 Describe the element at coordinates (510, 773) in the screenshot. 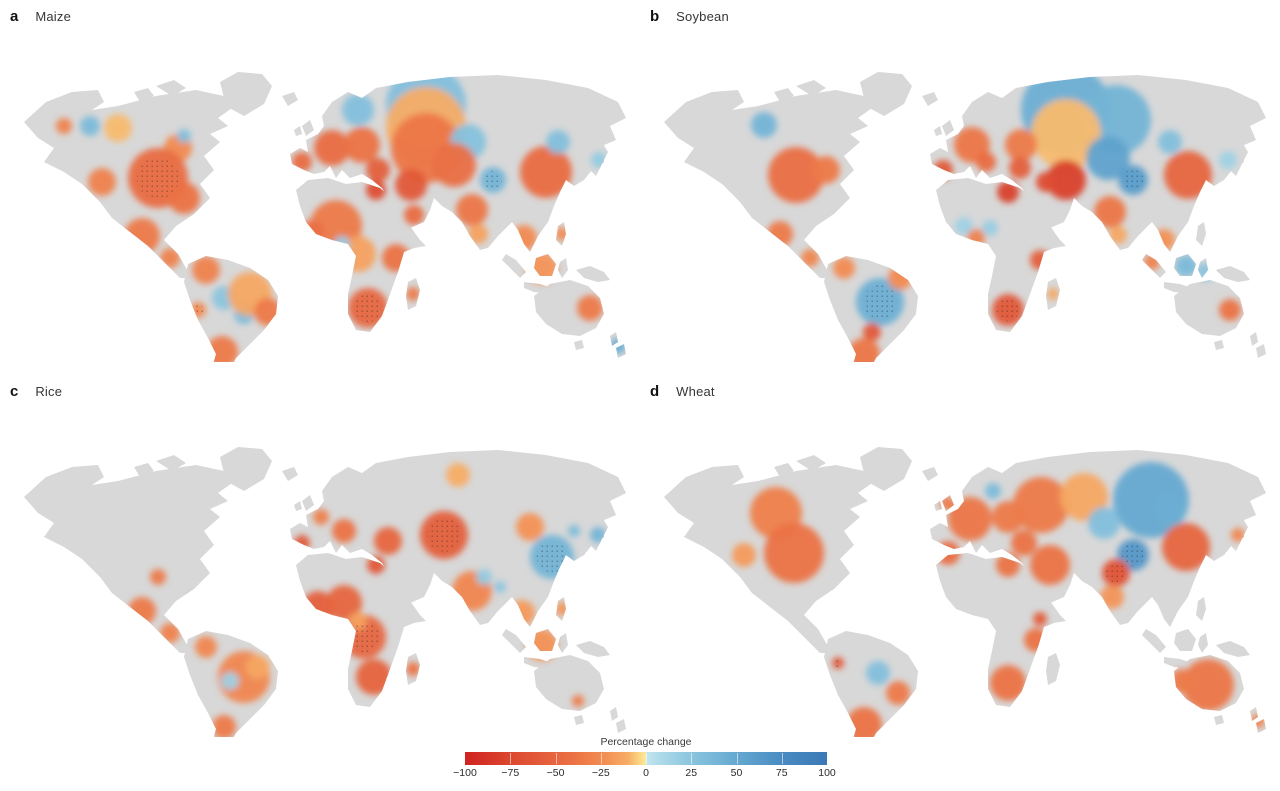

I see `colorbar-tick-label: −75` at that location.